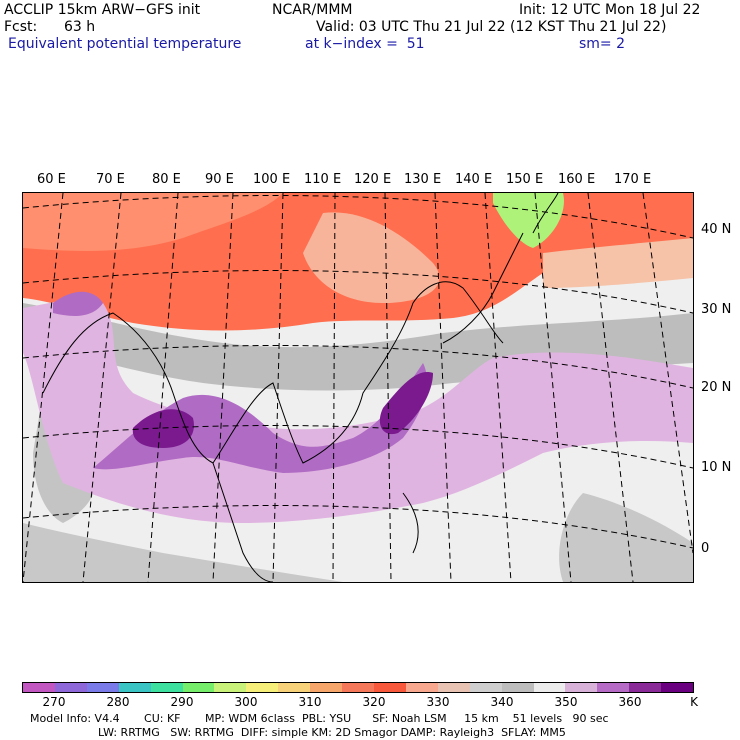 This screenshot has height=740, width=740. What do you see at coordinates (626, 537) in the screenshot?
I see `grey-patch-sea` at bounding box center [626, 537].